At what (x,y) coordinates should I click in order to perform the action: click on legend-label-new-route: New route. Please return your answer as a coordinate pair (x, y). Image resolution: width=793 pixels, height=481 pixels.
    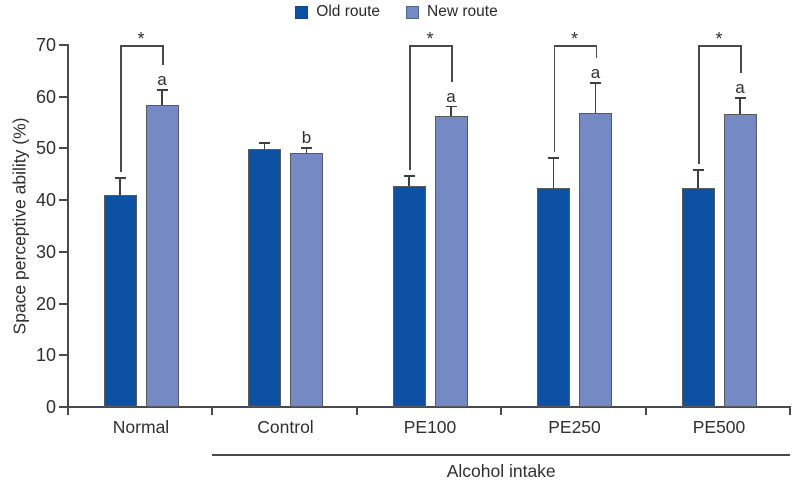
    Looking at the image, I should click on (462, 11).